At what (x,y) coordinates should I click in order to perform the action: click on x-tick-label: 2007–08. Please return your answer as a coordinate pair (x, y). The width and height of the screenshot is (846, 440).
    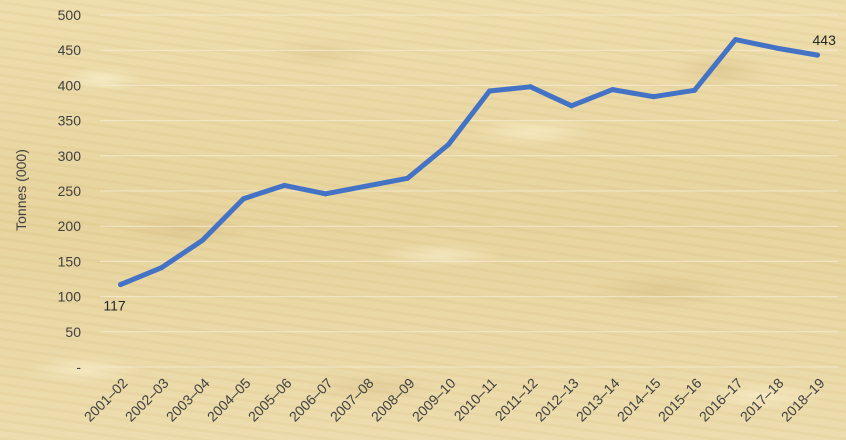
    Looking at the image, I should click on (352, 400).